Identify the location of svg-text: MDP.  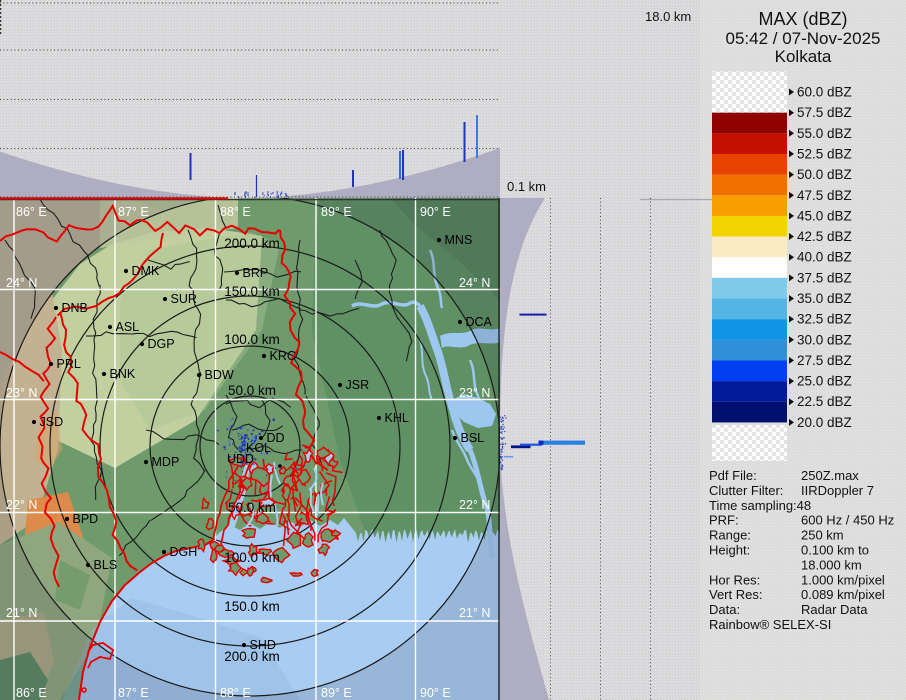
(166, 462).